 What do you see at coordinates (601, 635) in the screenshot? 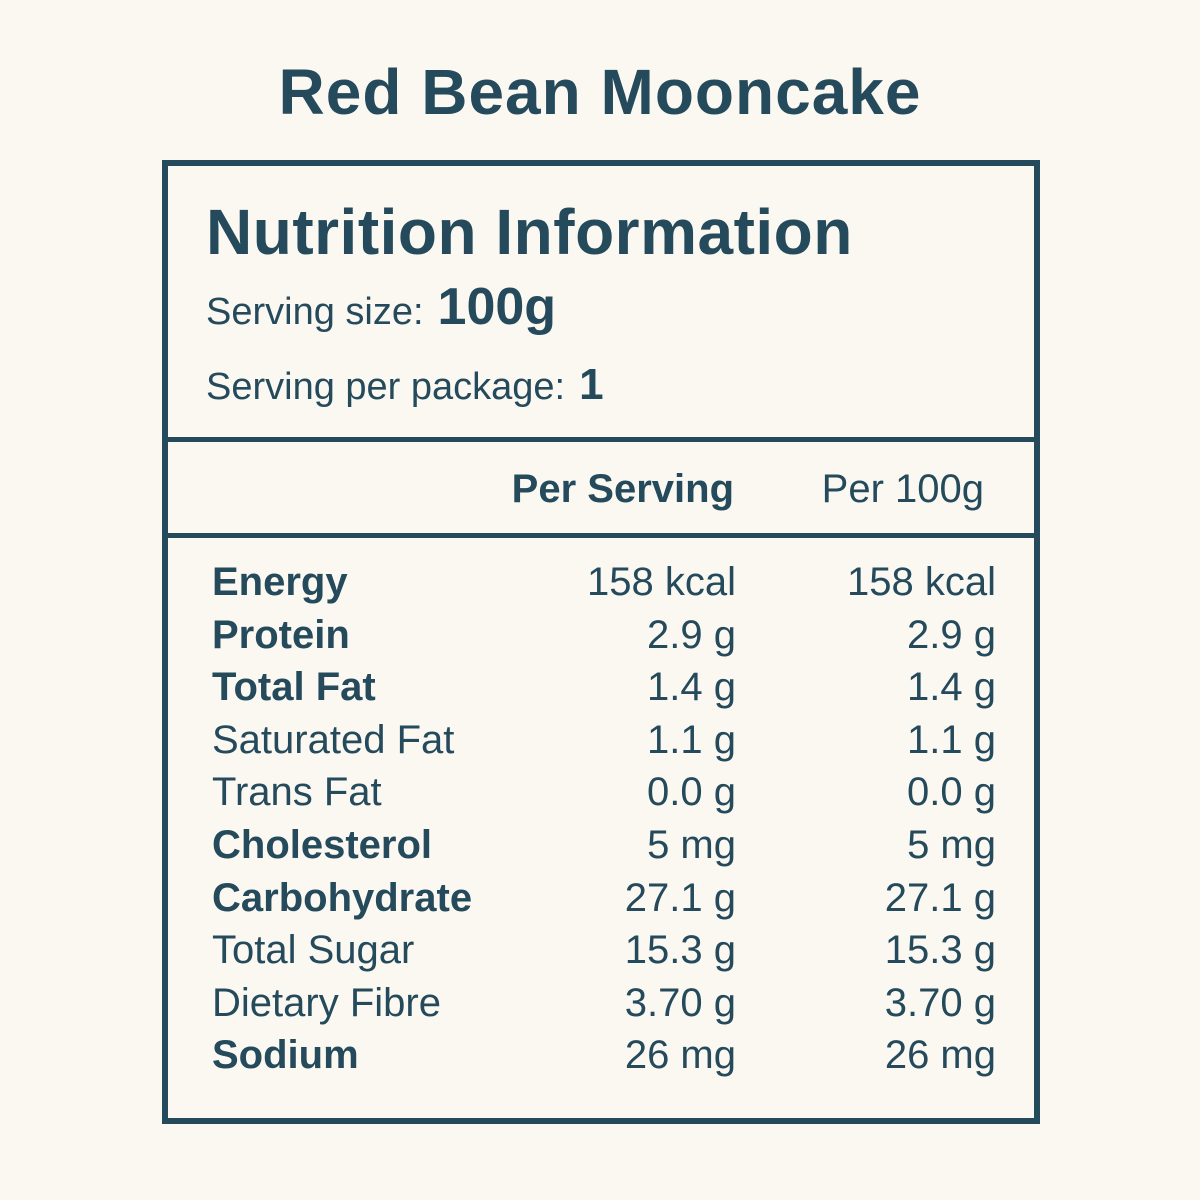
I see `nutrient-row: Protein 2.9 g 2.9 g` at bounding box center [601, 635].